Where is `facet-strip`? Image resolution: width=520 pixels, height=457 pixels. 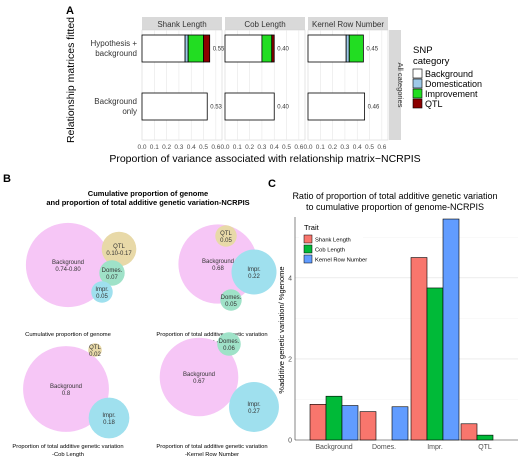
facet-strip is located at coordinates (348, 23).